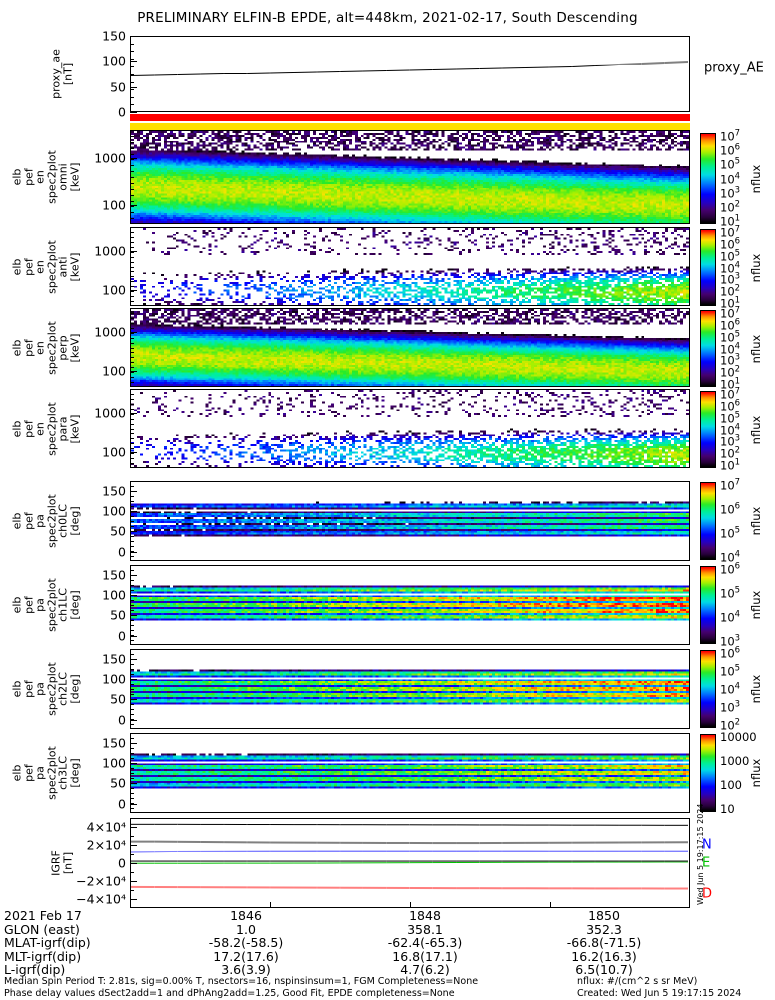 This screenshot has width=775, height=1000. What do you see at coordinates (74, 177) in the screenshot?
I see `ylabel-line: [keV]` at bounding box center [74, 177].